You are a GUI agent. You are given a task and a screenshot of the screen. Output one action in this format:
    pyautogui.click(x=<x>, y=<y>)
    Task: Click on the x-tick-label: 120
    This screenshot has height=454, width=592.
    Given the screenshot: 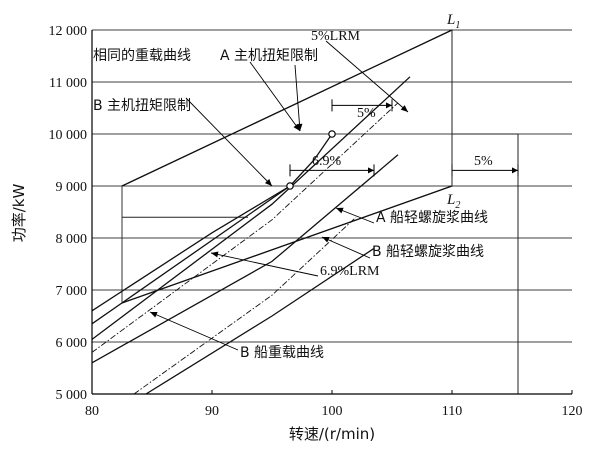 What is the action you would take?
    pyautogui.click(x=572, y=411)
    